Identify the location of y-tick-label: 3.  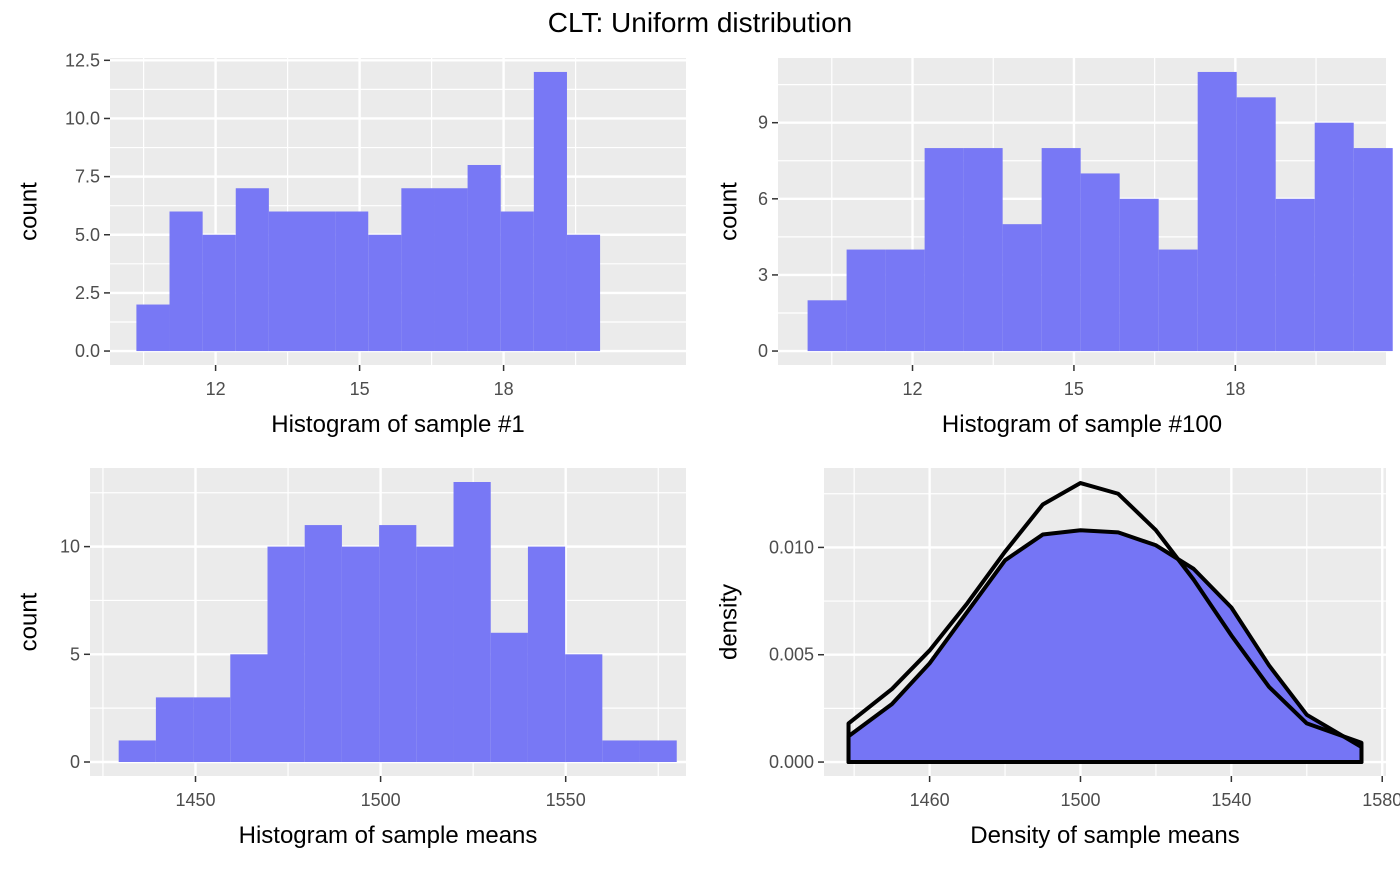
(763, 275).